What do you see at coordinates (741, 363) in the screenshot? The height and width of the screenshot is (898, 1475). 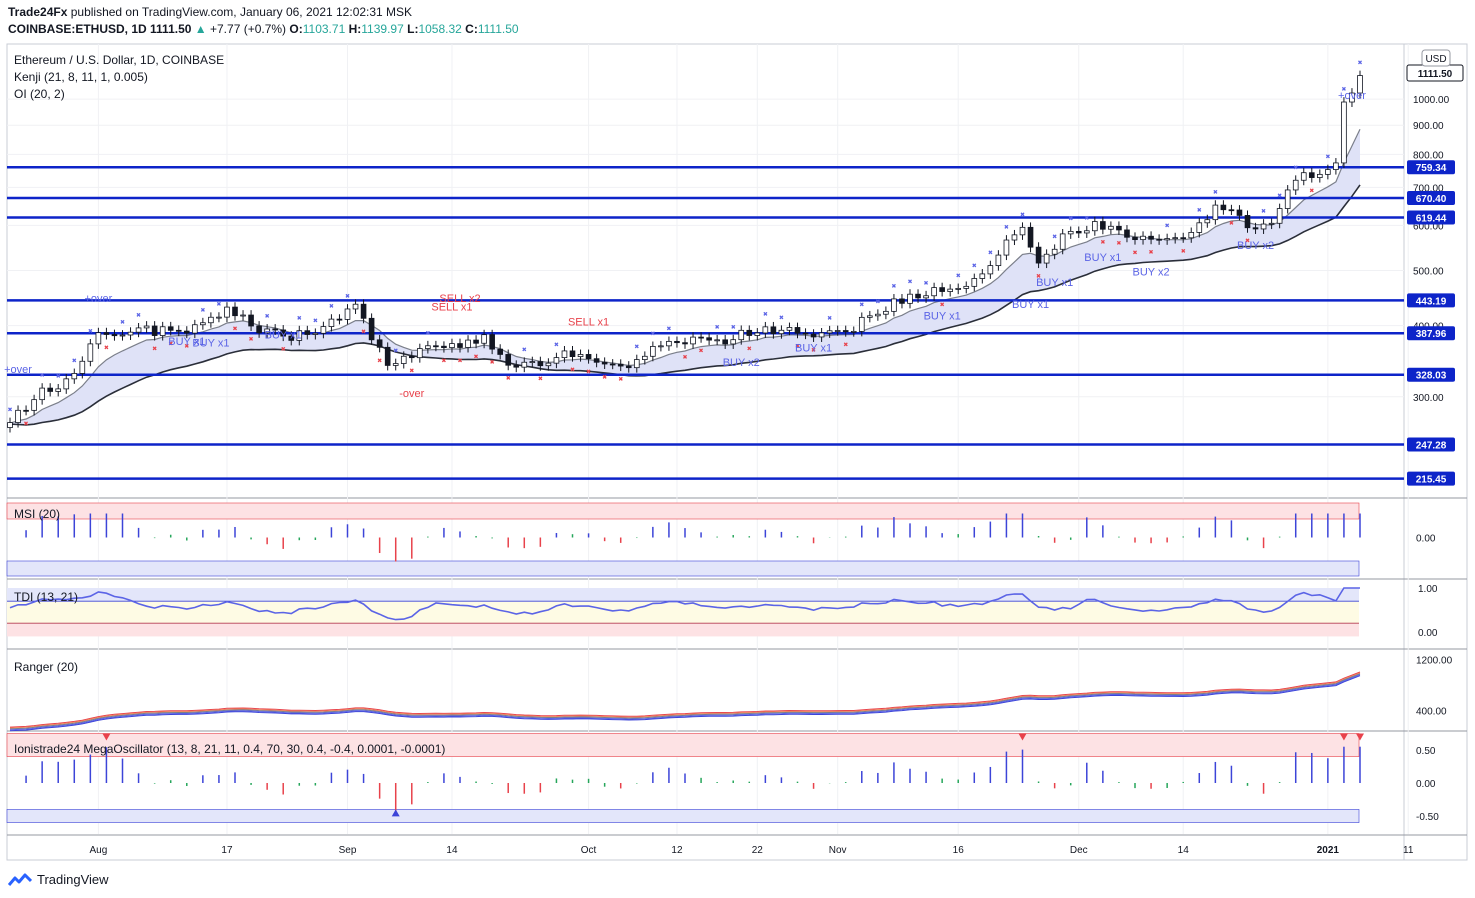 I see `signal-label: BUY x2` at bounding box center [741, 363].